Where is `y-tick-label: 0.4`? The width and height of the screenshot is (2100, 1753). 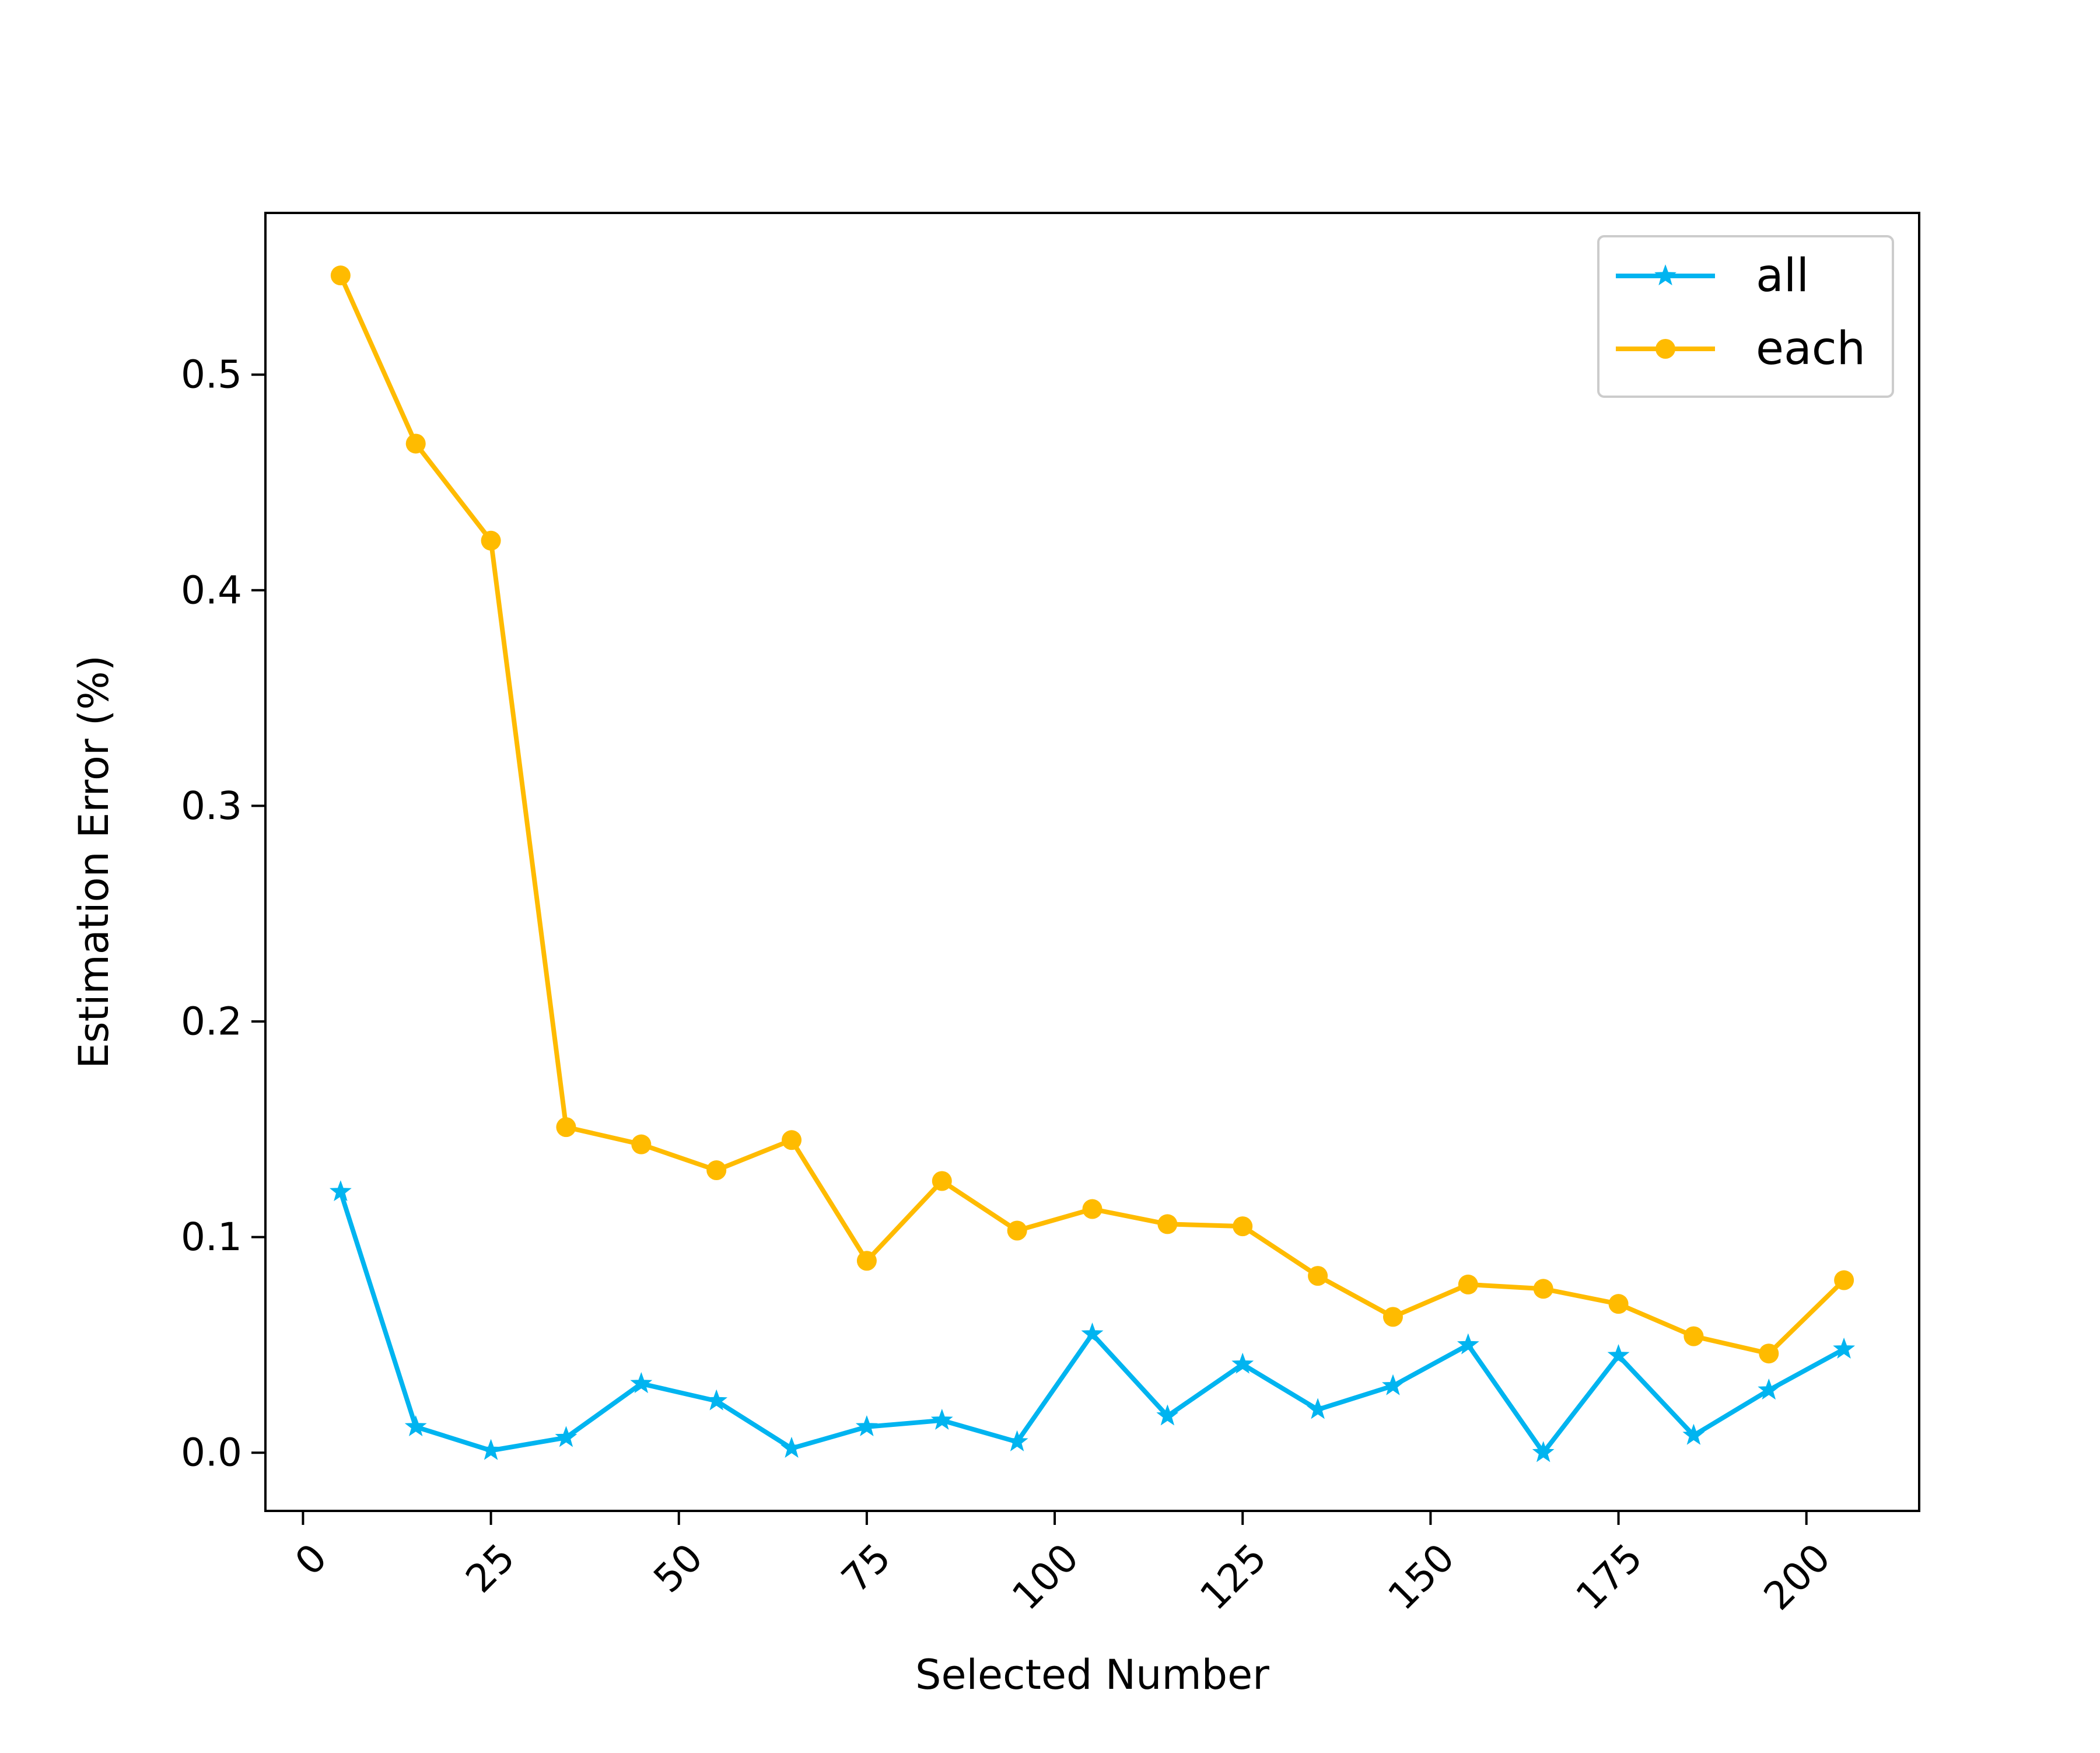
y-tick-label: 0.4 is located at coordinates (211, 590).